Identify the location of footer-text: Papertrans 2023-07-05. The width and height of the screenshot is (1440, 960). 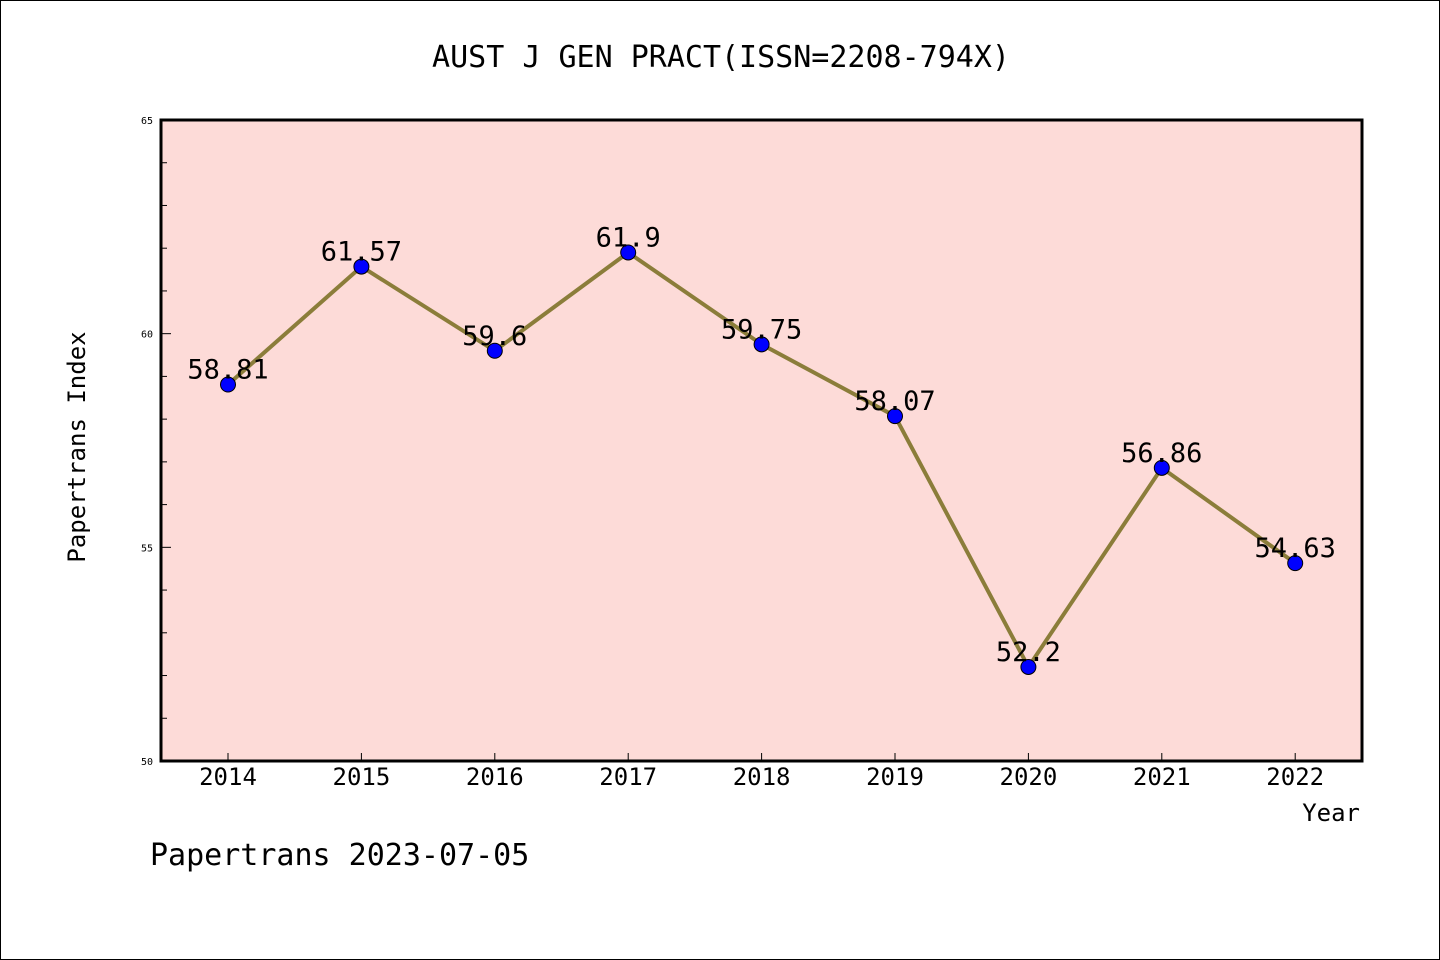
(339, 855).